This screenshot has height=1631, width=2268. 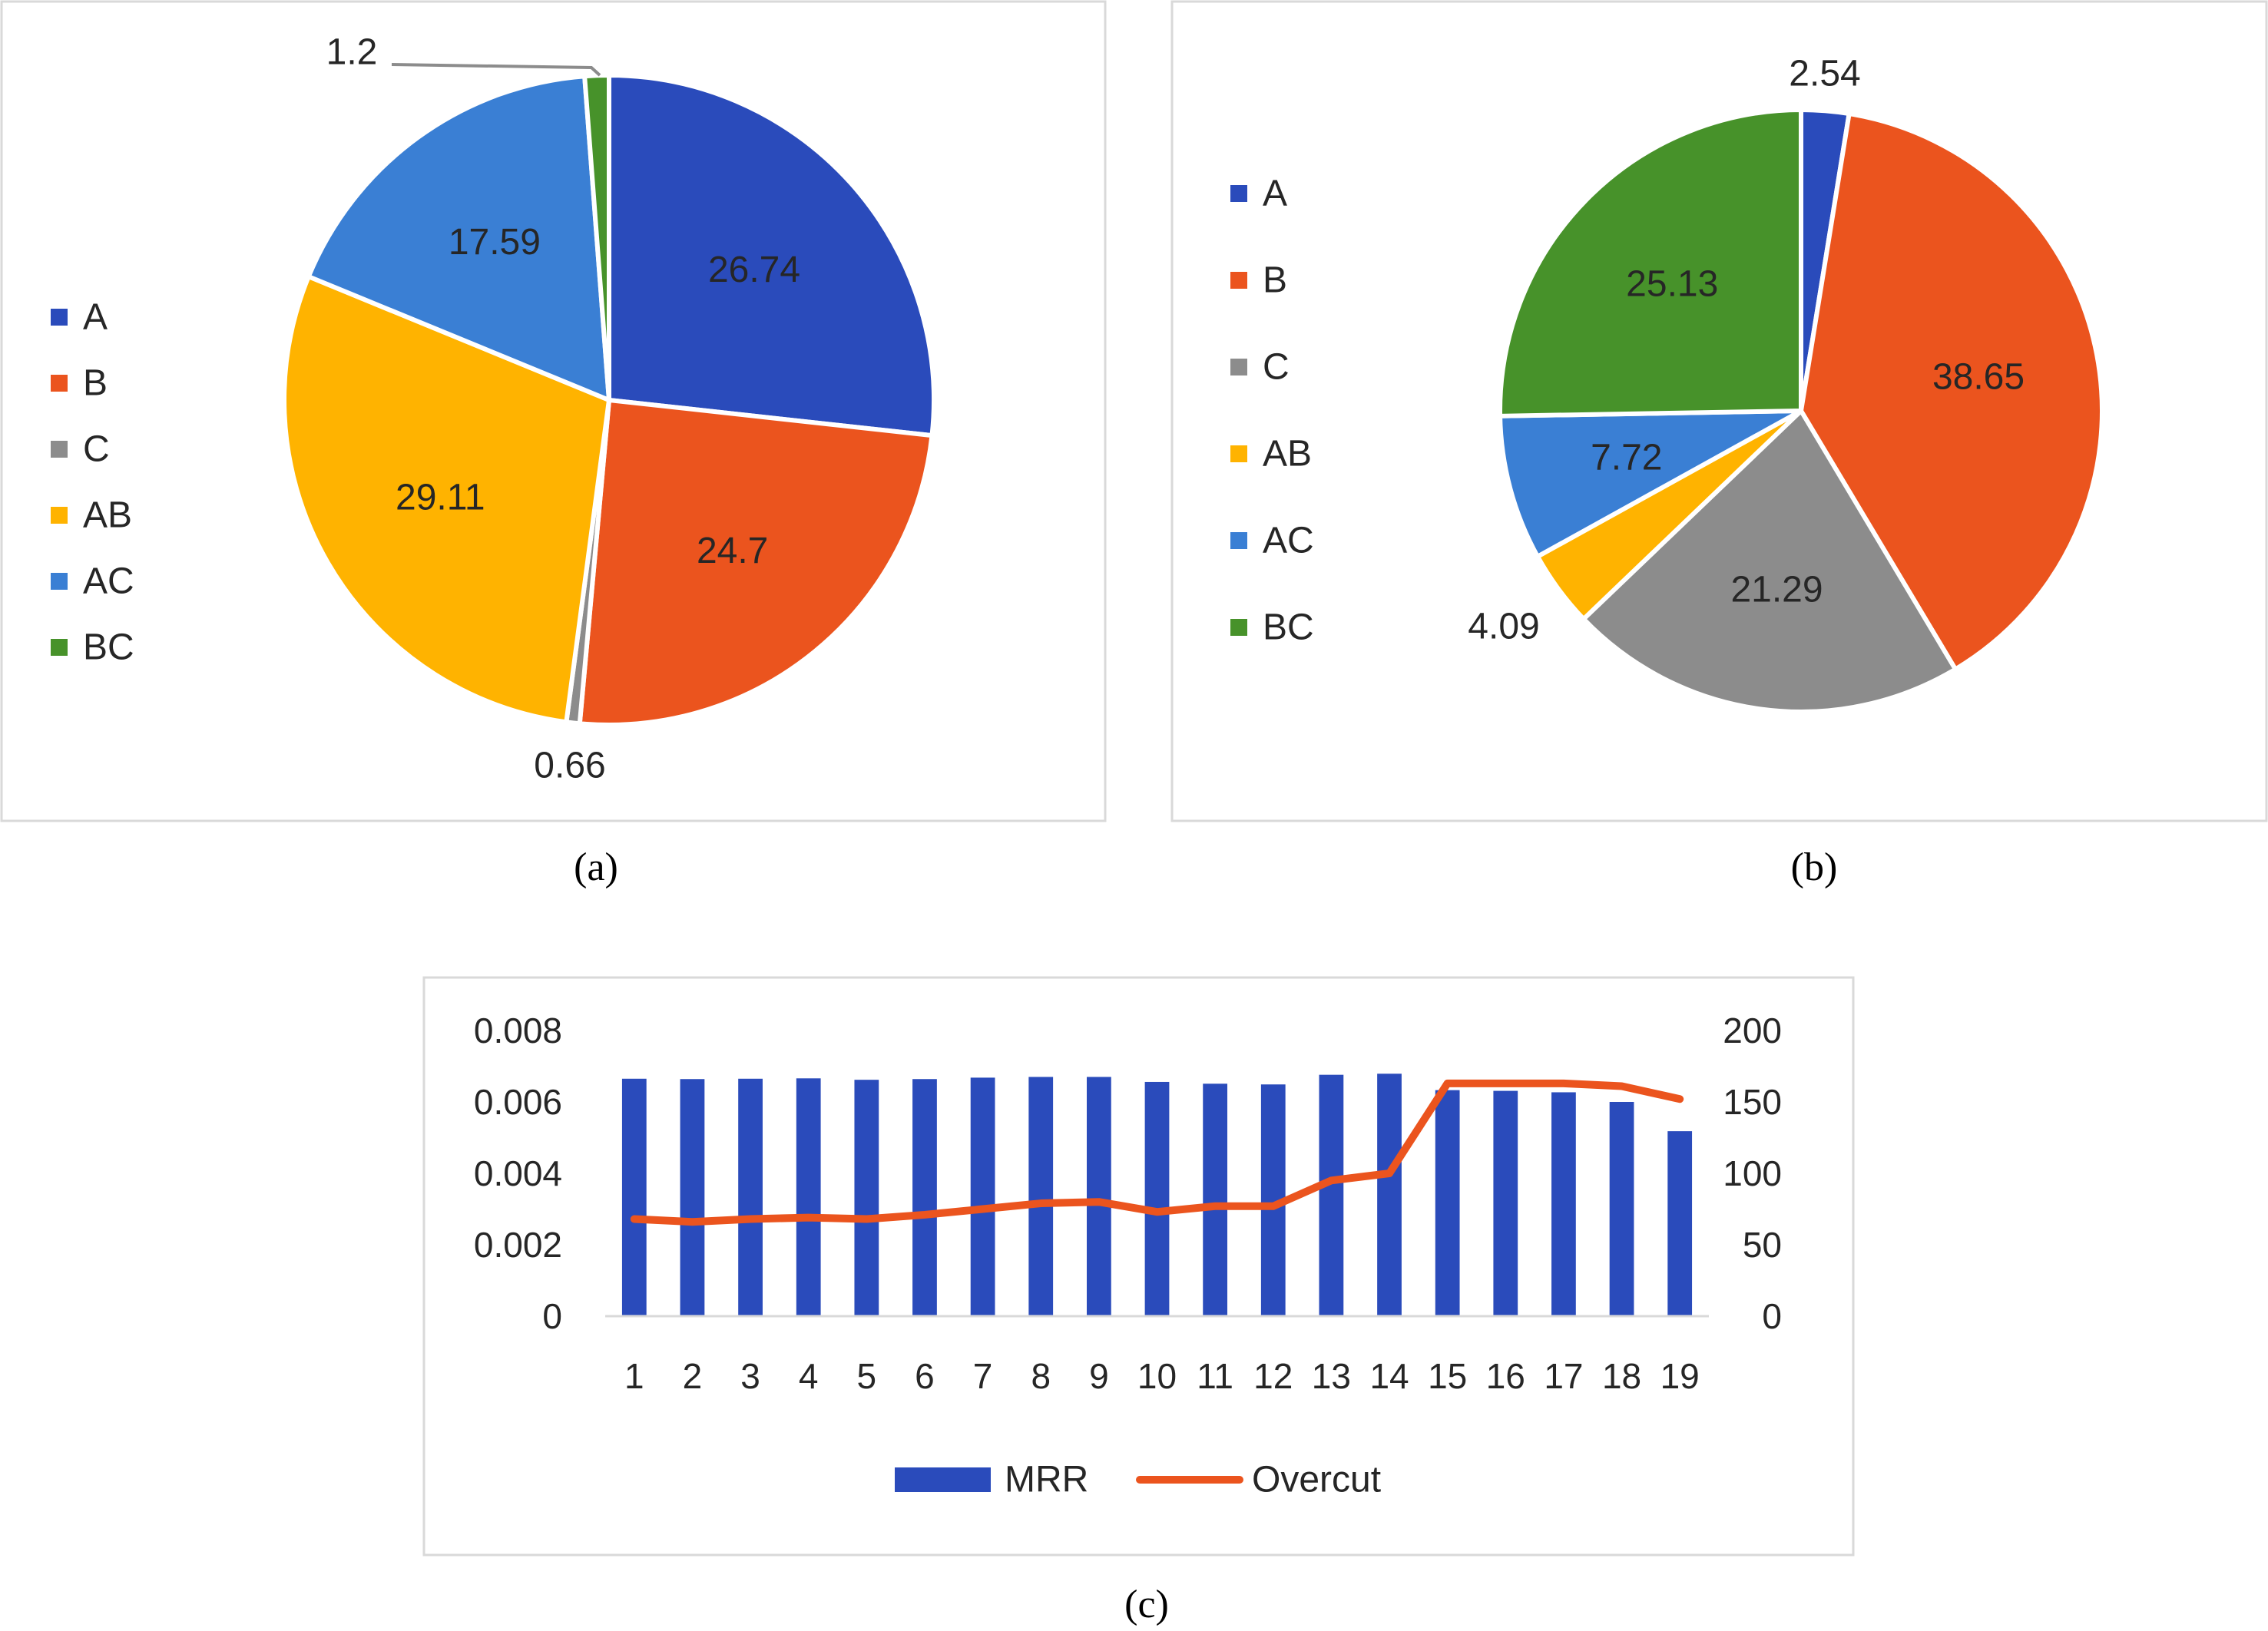 What do you see at coordinates (95, 383) in the screenshot?
I see `legend-label-b: B` at bounding box center [95, 383].